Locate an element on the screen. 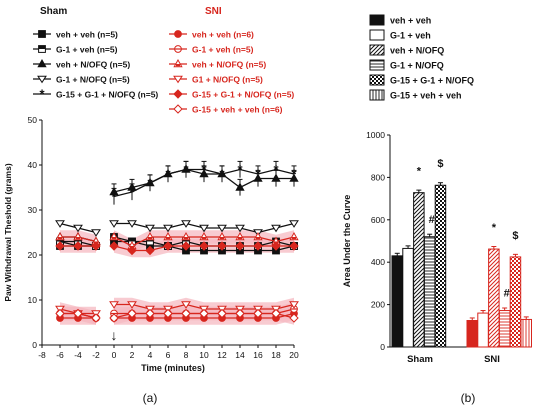  significance-marker: # is located at coordinates (432, 220).